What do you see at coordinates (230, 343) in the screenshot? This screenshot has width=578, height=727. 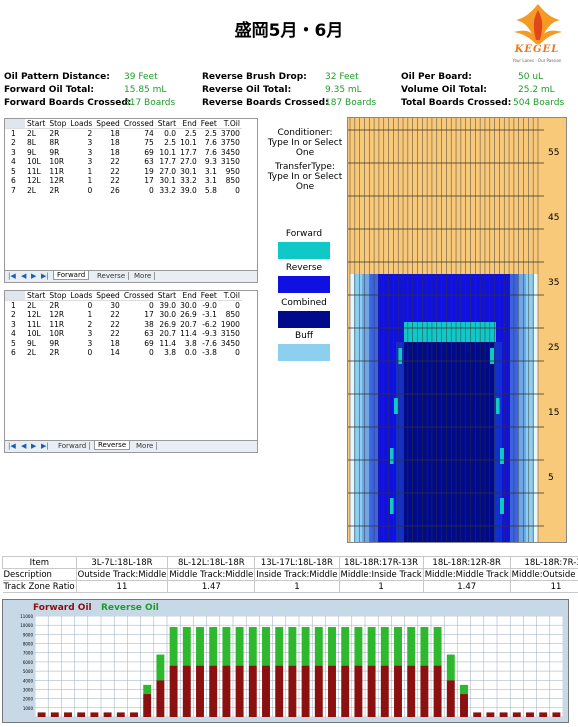 I see `sheet-cell: 3450` at bounding box center [230, 343].